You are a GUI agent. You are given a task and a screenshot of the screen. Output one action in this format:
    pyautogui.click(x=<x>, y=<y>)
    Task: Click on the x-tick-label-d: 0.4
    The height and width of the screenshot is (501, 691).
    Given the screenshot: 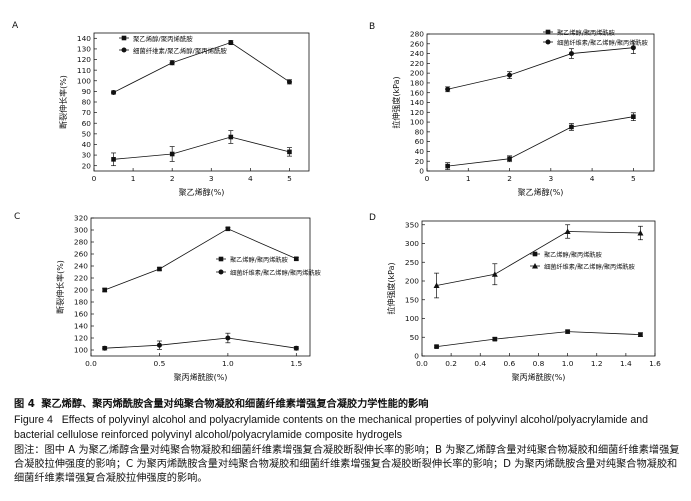 What is the action you would take?
    pyautogui.click(x=480, y=363)
    